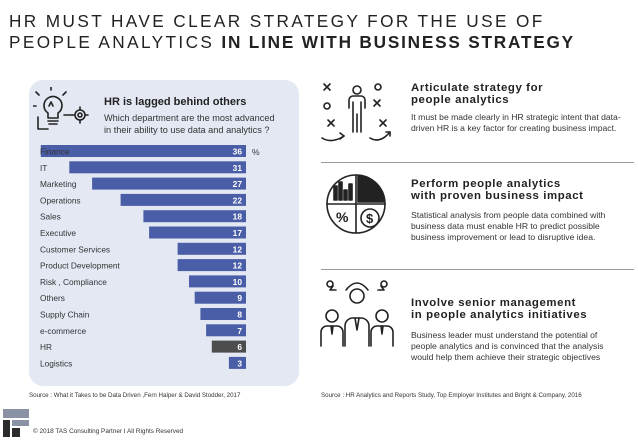  I want to click on unit-label: %, so click(256, 152).